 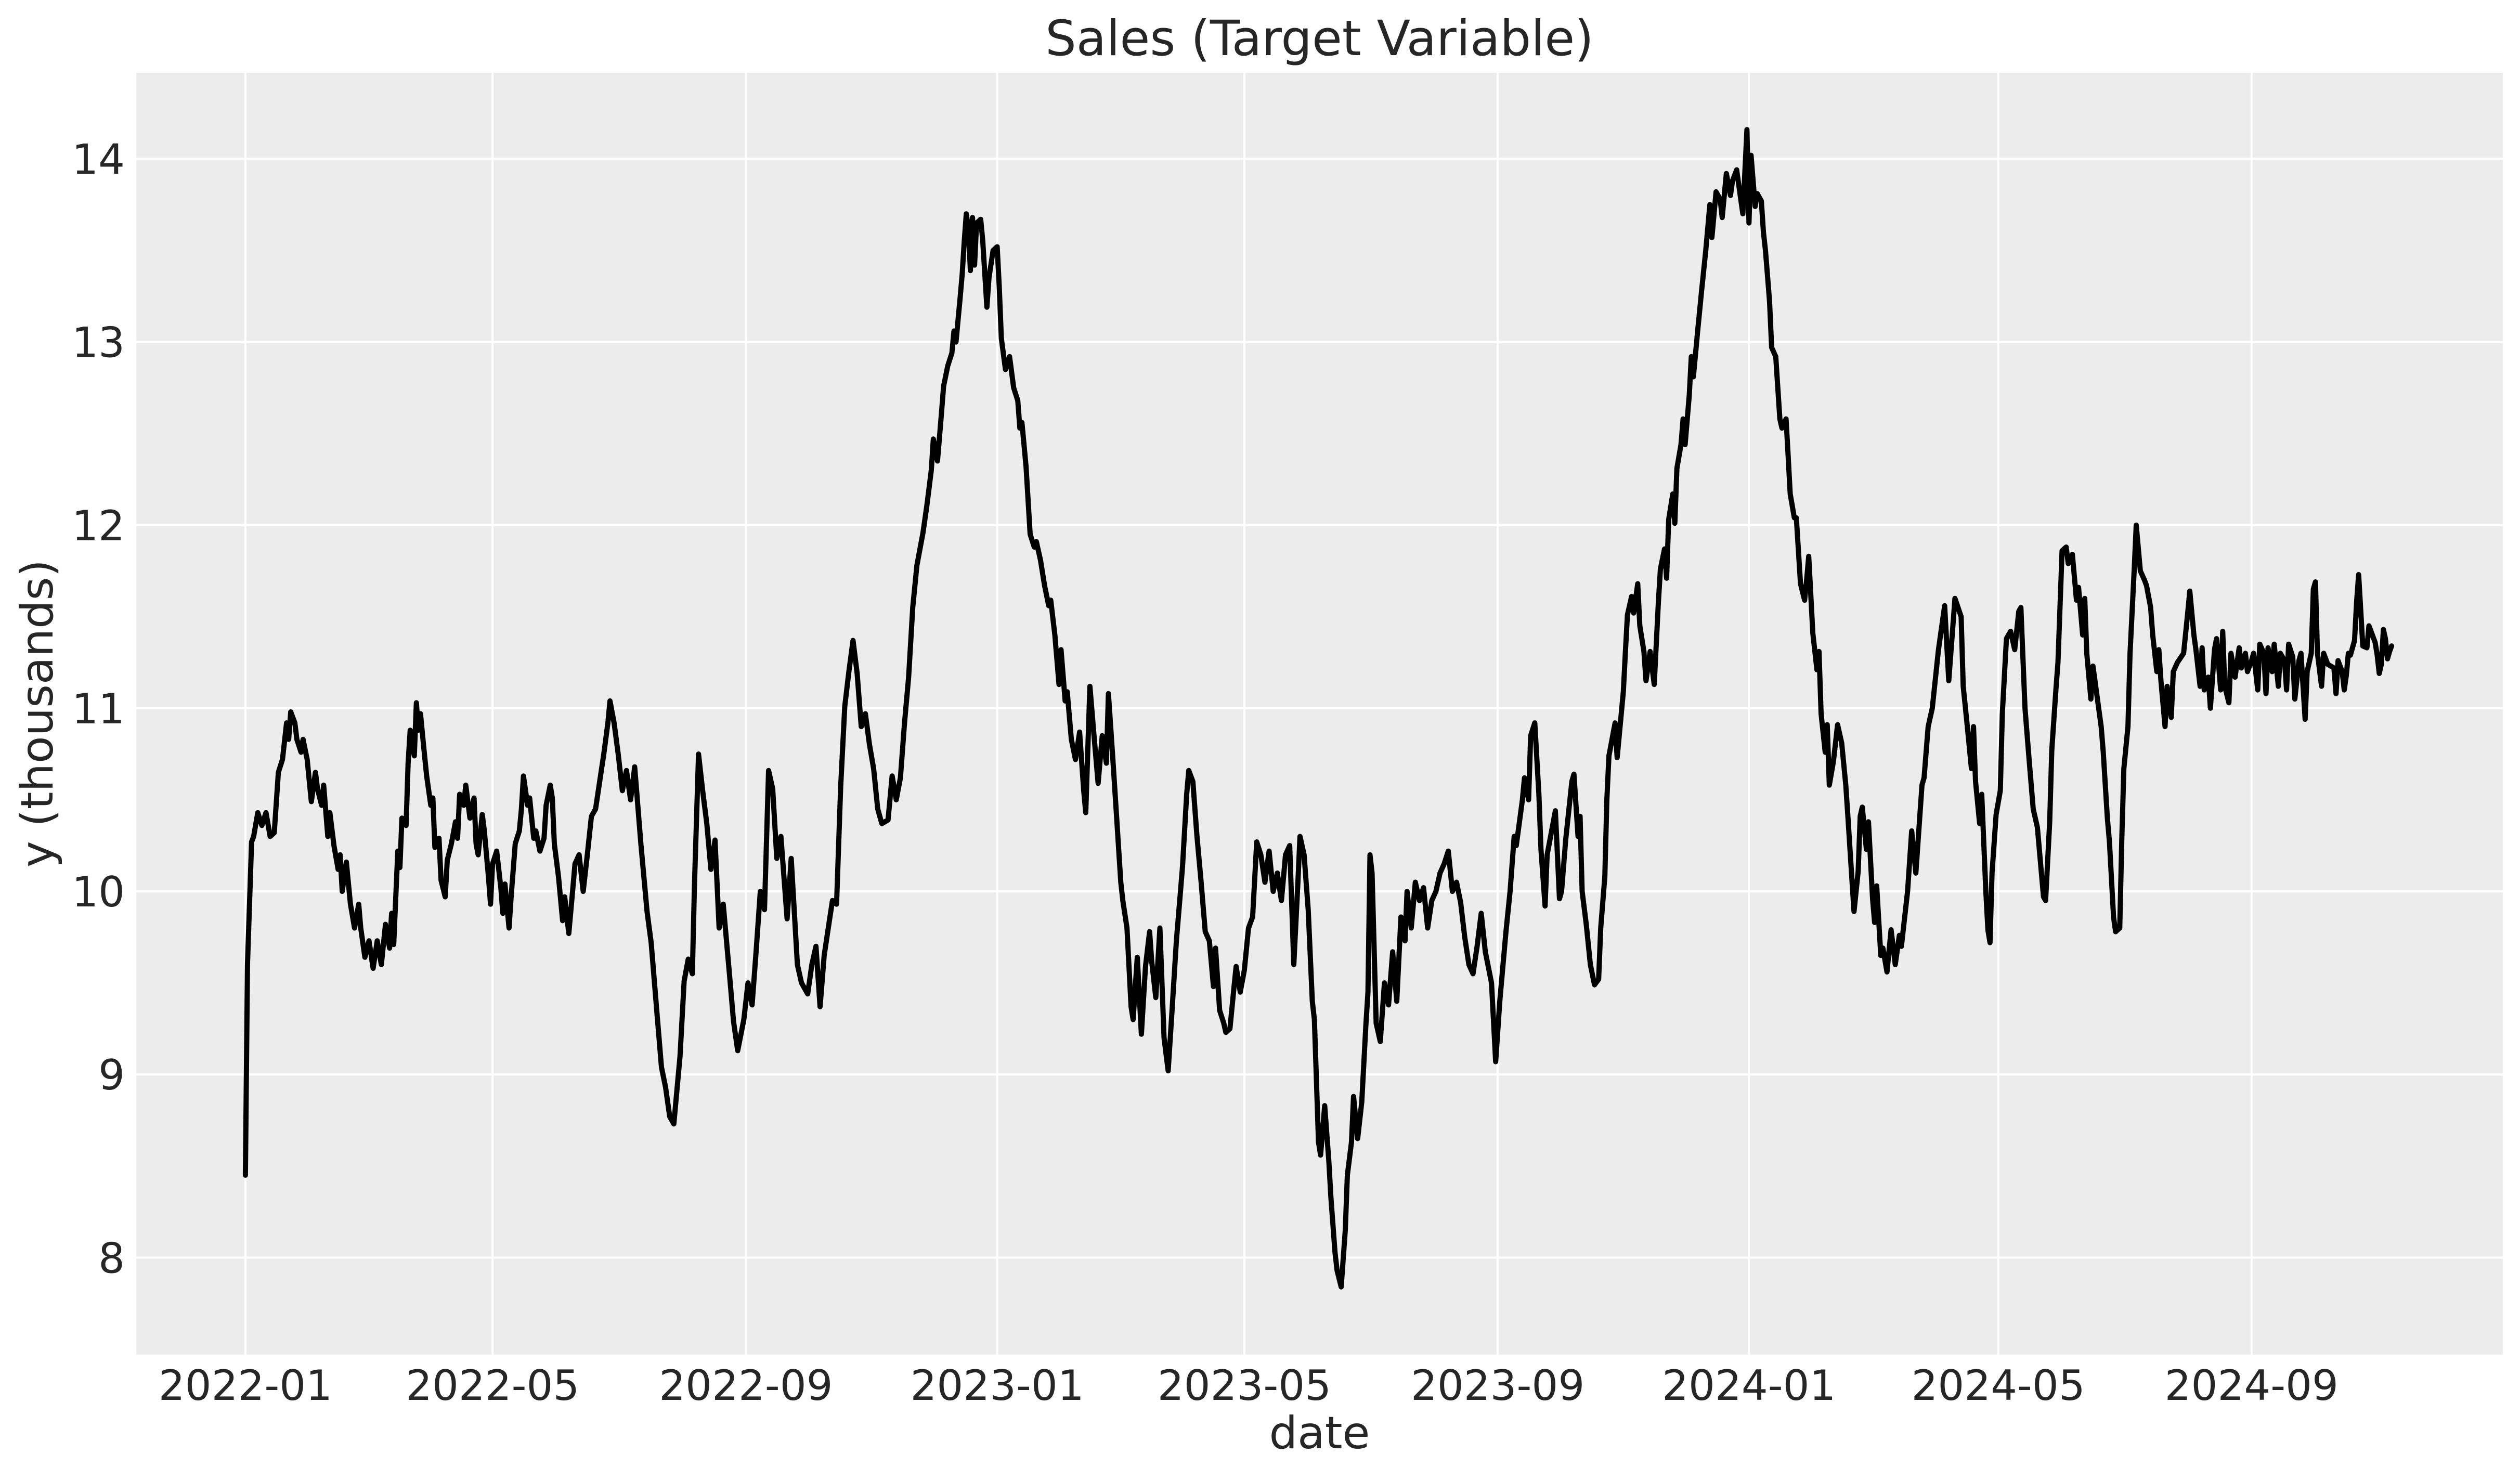 I want to click on x-tick-label: 2023-05, so click(x=1244, y=1385).